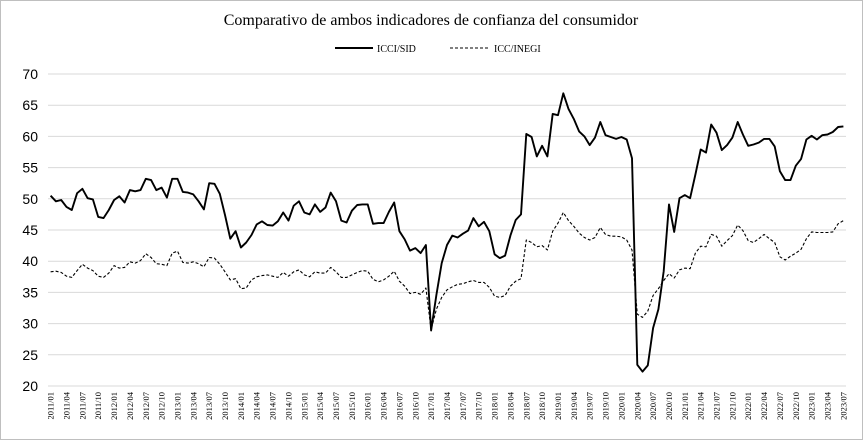 Image resolution: width=863 pixels, height=440 pixels. What do you see at coordinates (438, 49) in the screenshot?
I see `legend: ICCI/SID ICC/INEGI` at bounding box center [438, 49].